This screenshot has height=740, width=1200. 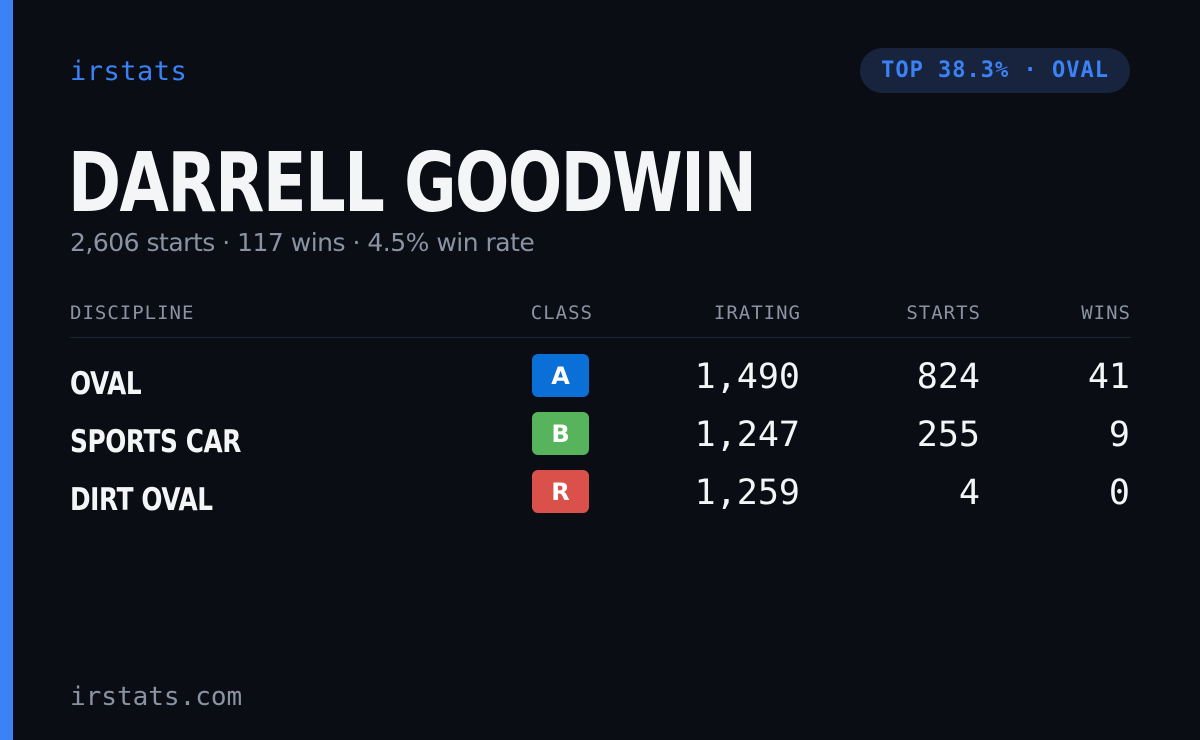 I want to click on table-row: SPORTS CAR B 1,247 255 9, so click(x=600, y=441).